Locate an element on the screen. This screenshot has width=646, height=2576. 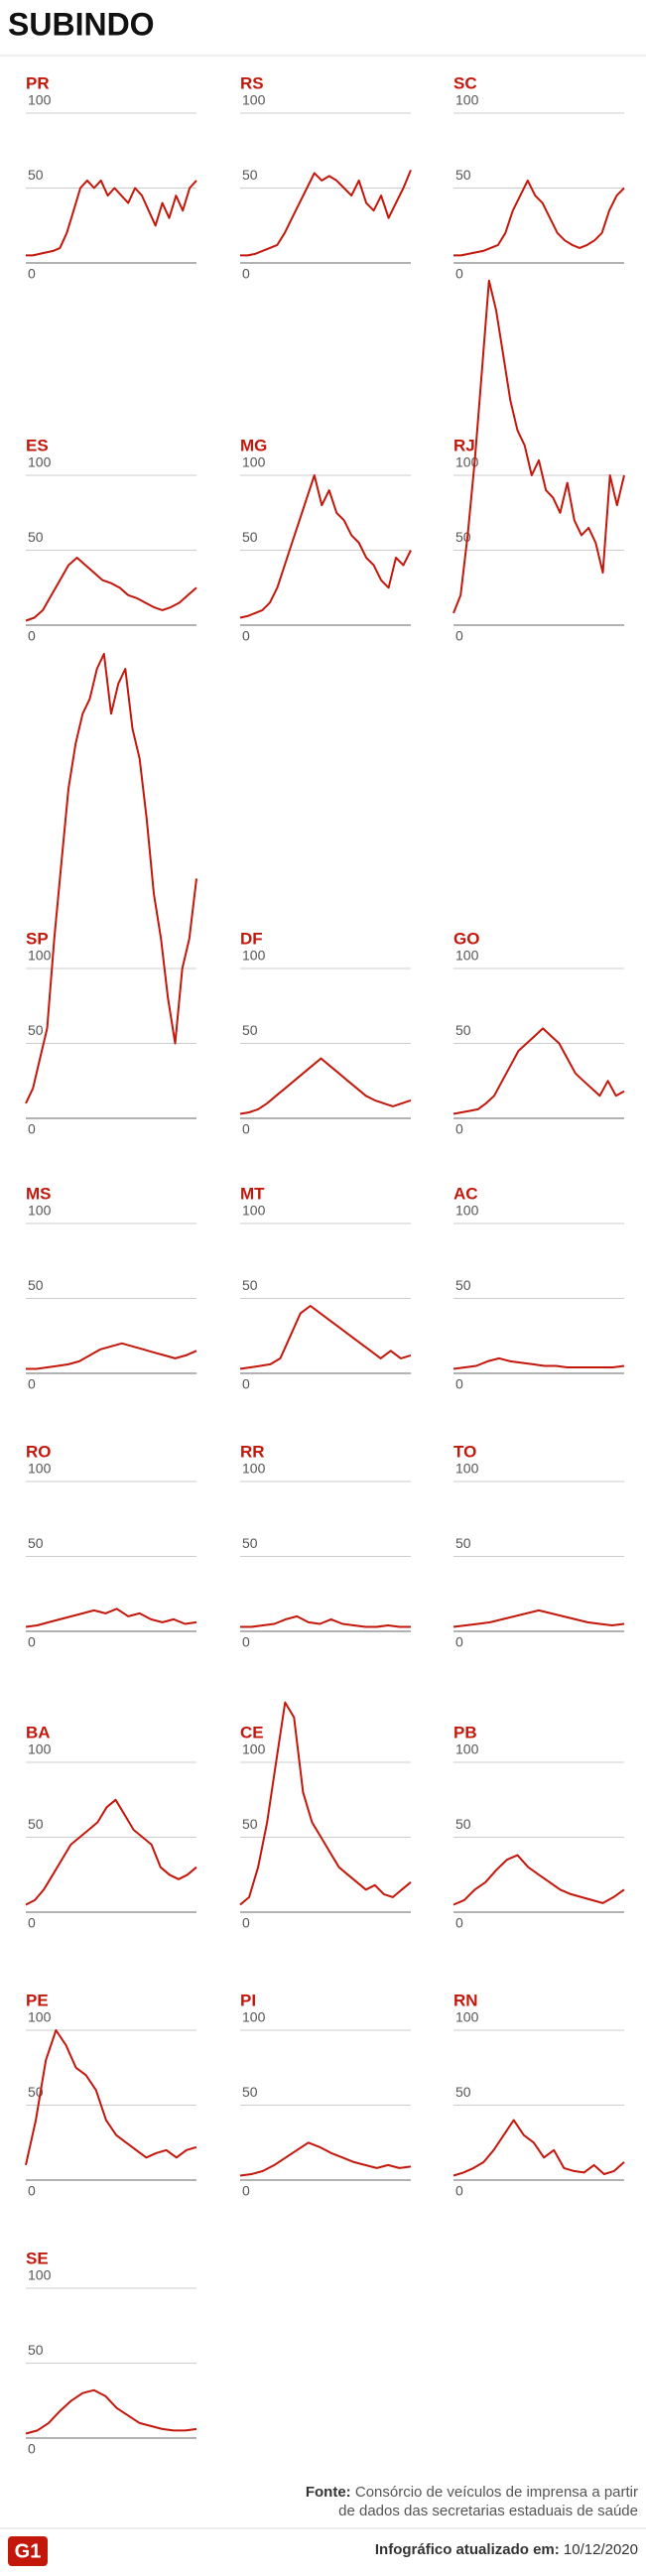
logo-box is located at coordinates (28, 2551).